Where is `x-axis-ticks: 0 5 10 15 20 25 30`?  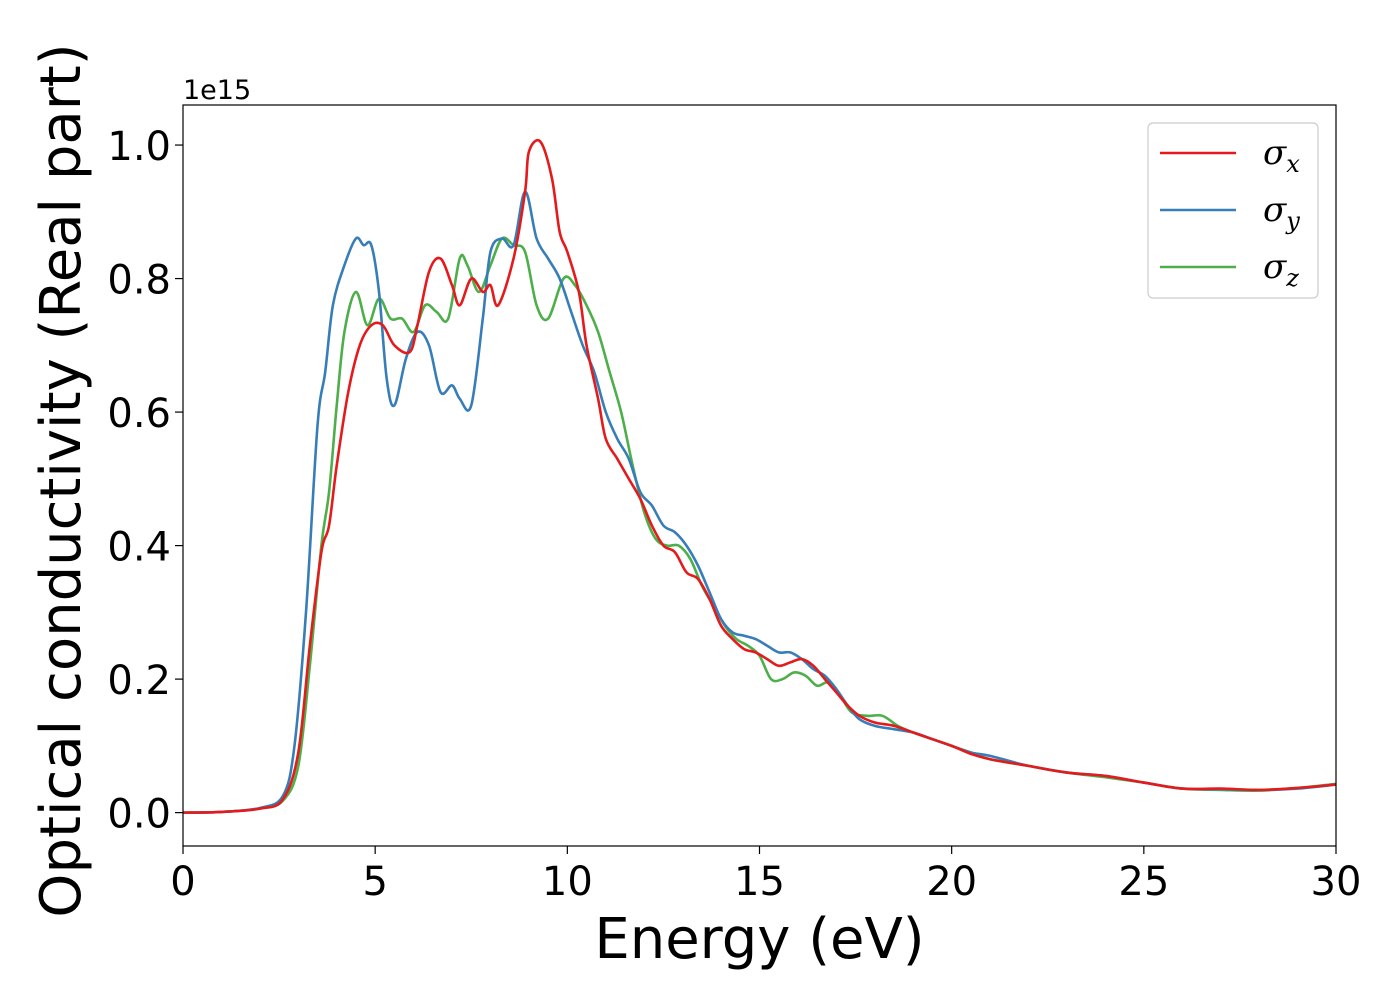
x-axis-ticks: 0 5 10 15 20 25 30 is located at coordinates (765, 875).